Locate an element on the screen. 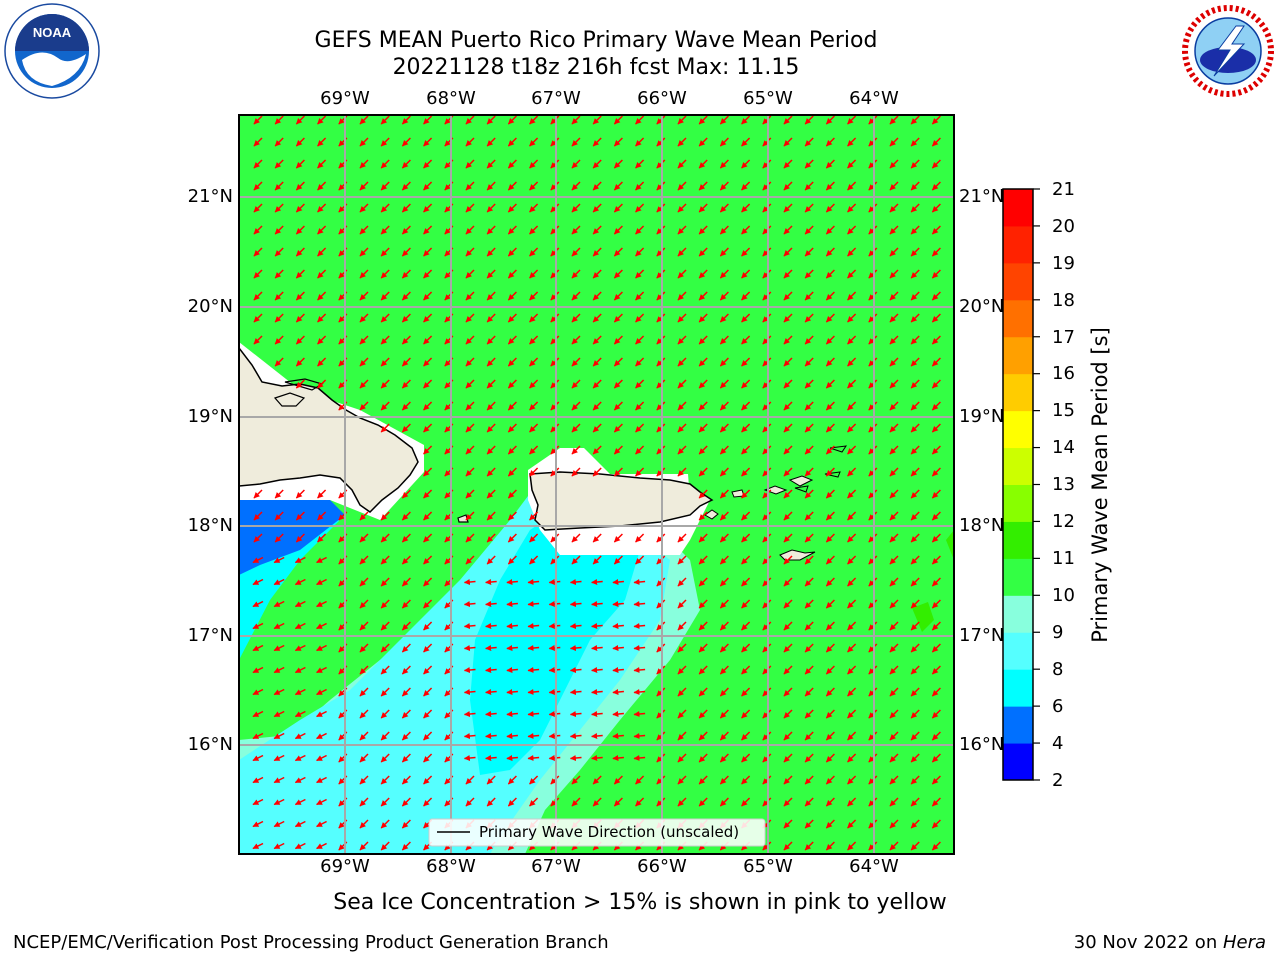 This screenshot has width=1280, height=960. colorbar-tick: 8 is located at coordinates (1058, 669).